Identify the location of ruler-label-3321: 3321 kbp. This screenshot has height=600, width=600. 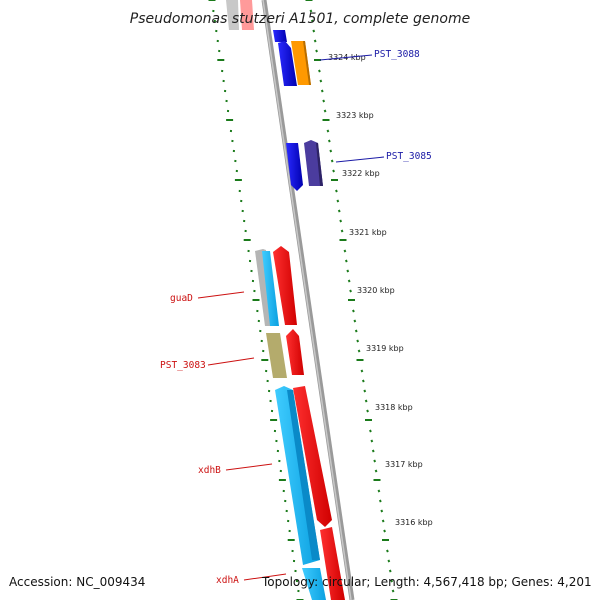
(368, 232).